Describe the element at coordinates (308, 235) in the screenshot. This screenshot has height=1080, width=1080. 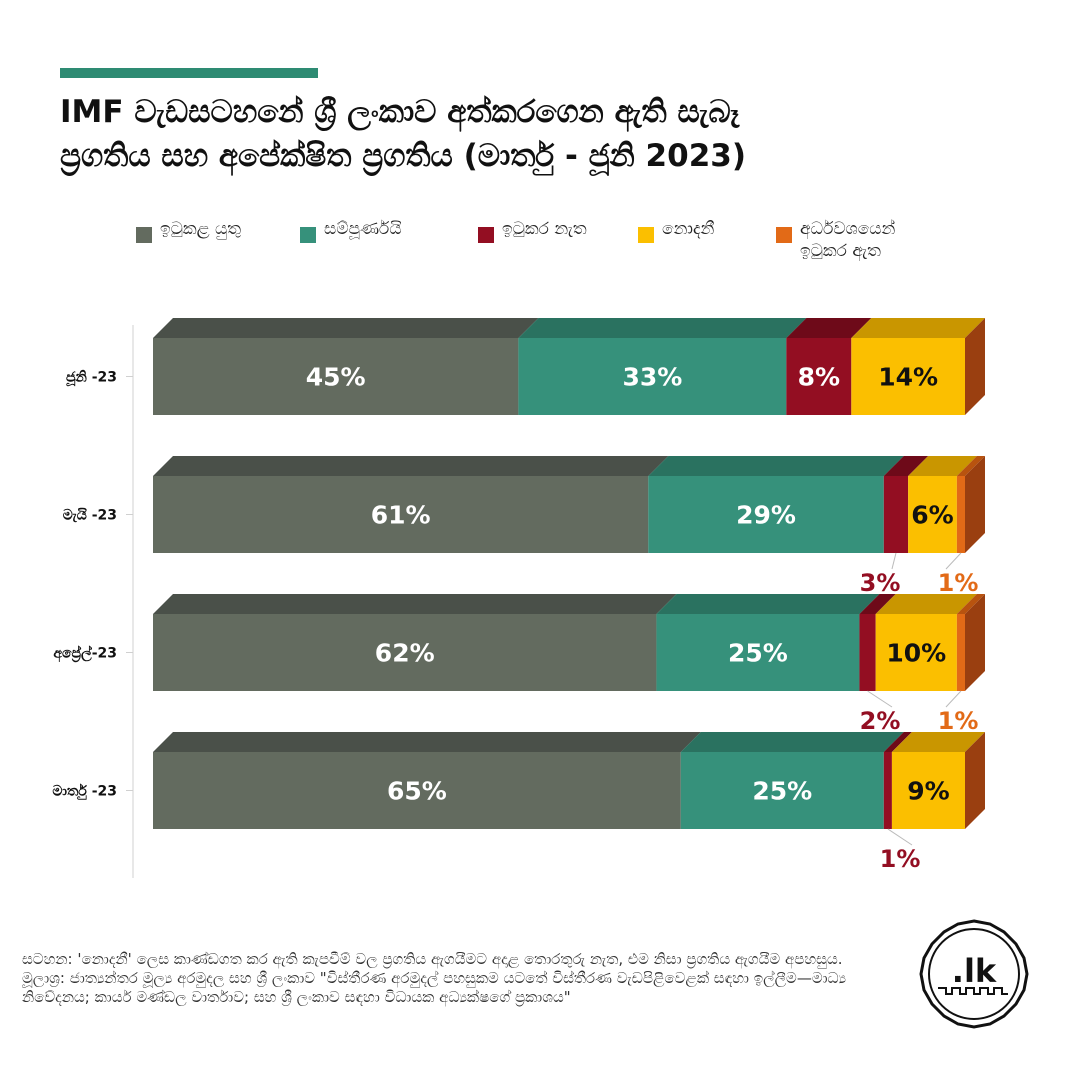
I see `legend-swatch-completed` at that location.